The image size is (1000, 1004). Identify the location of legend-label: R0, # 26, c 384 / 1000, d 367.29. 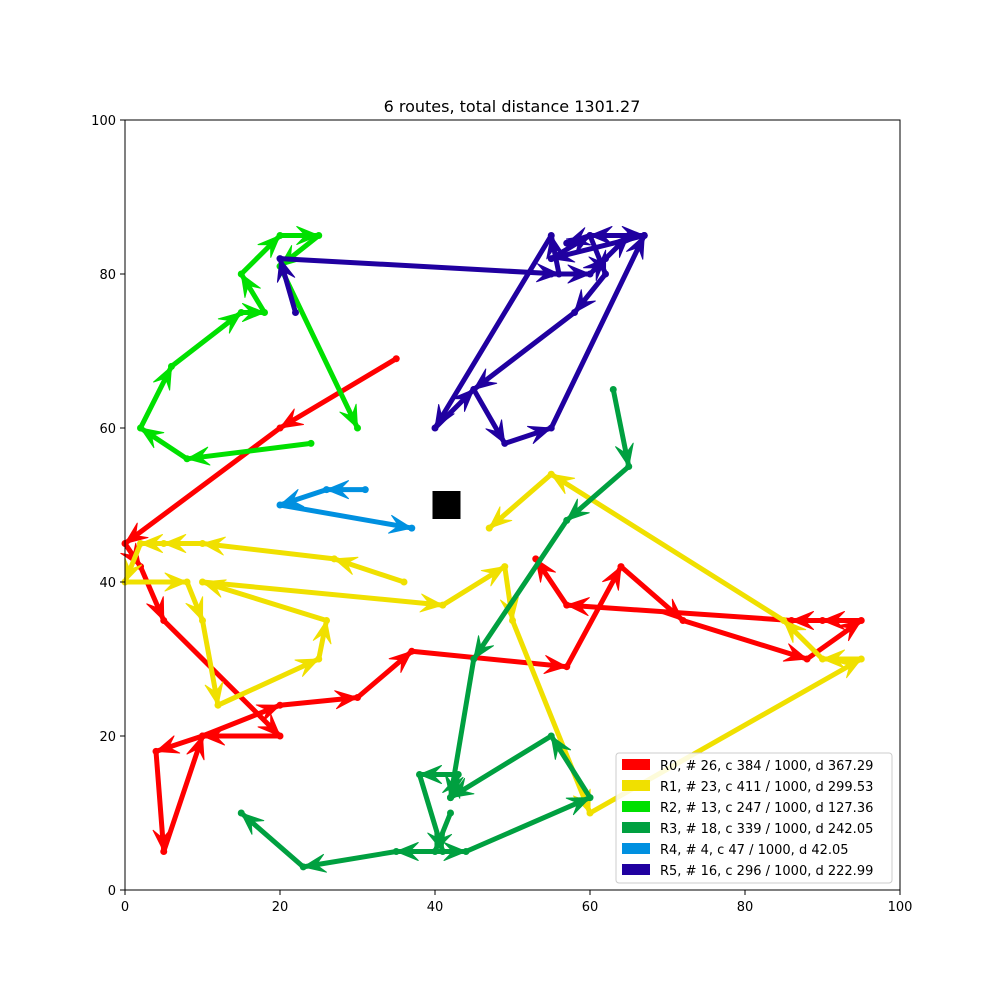
(766, 766).